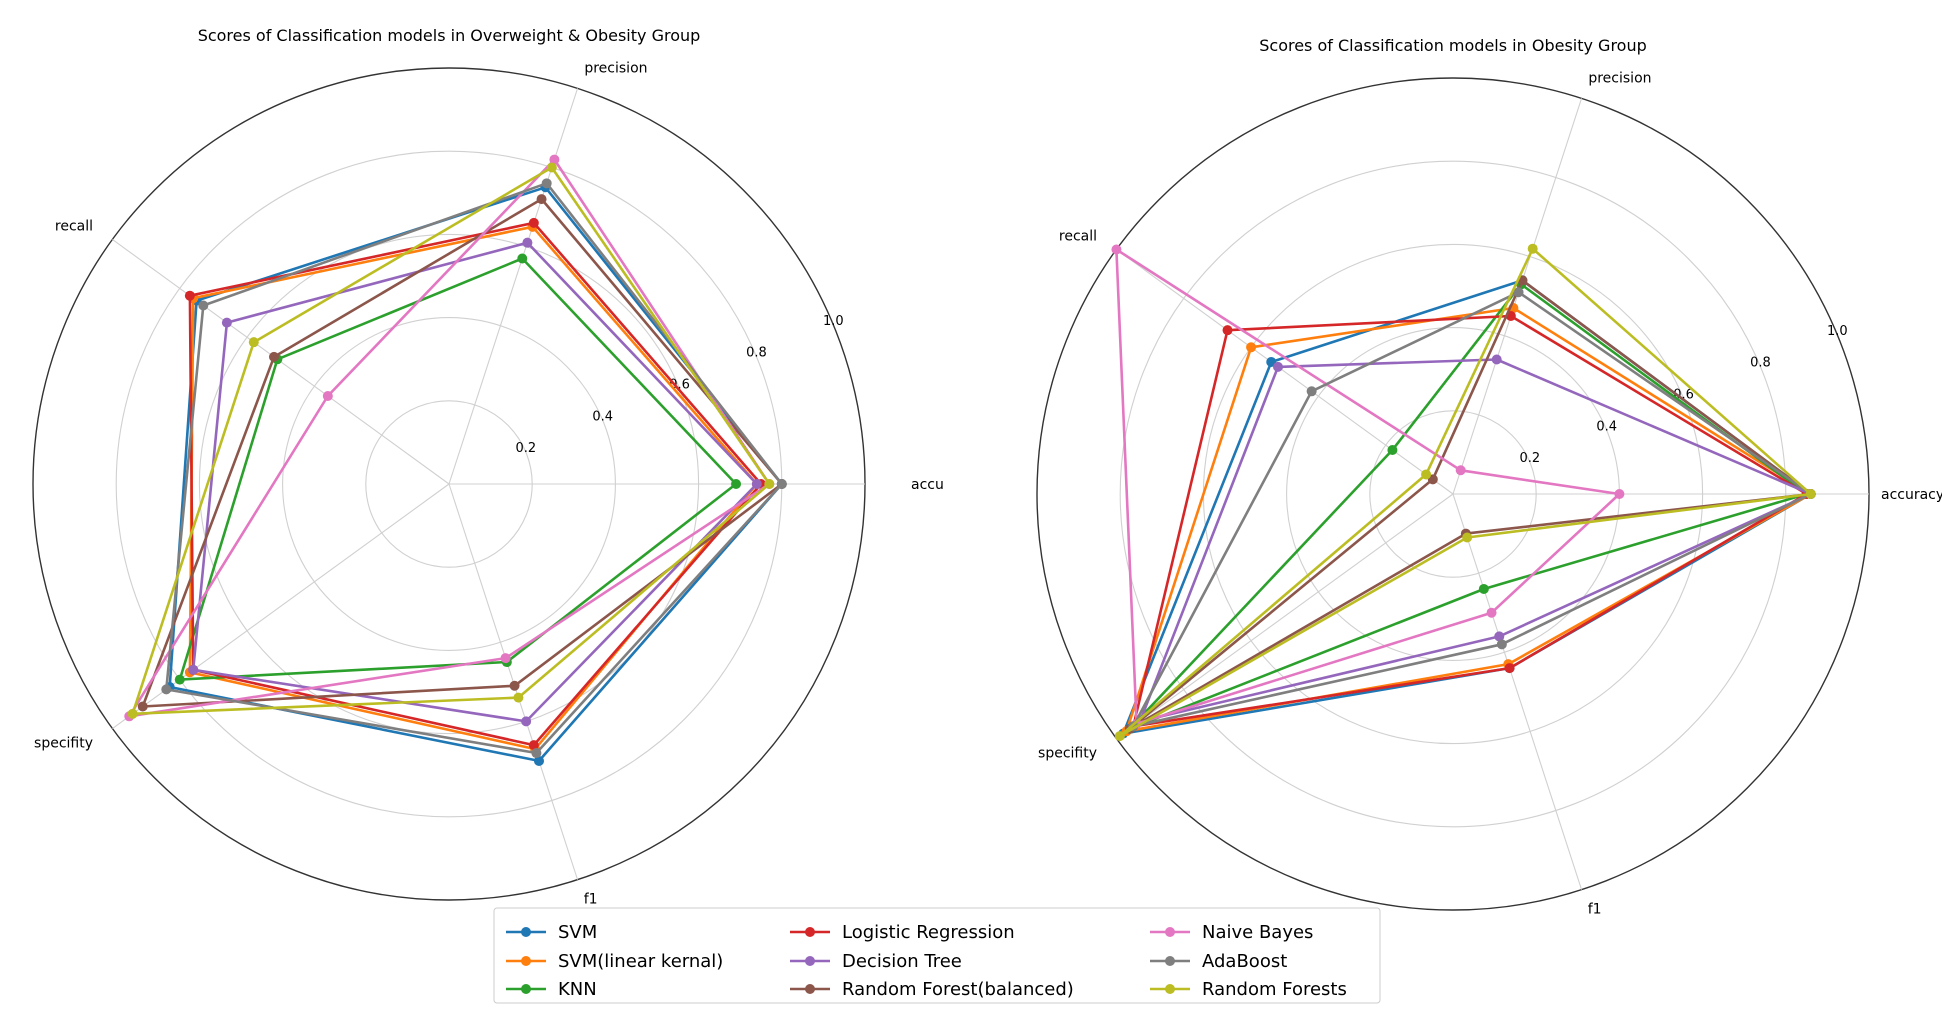 The height and width of the screenshot is (1030, 1942). Describe the element at coordinates (810, 961) in the screenshot. I see `legend-marker-decision-tree` at that location.